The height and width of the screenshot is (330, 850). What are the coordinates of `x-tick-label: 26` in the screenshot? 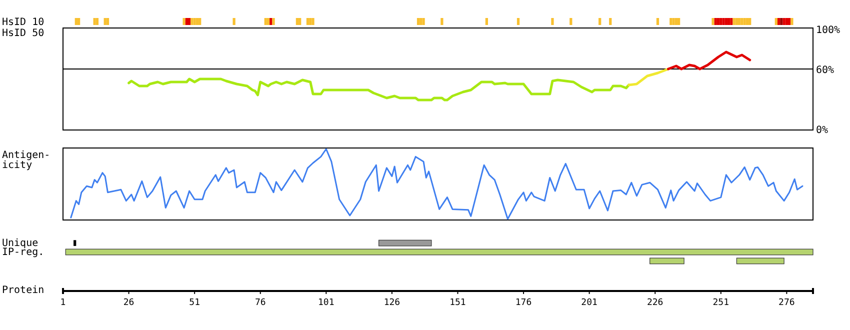 It's located at (128, 303).